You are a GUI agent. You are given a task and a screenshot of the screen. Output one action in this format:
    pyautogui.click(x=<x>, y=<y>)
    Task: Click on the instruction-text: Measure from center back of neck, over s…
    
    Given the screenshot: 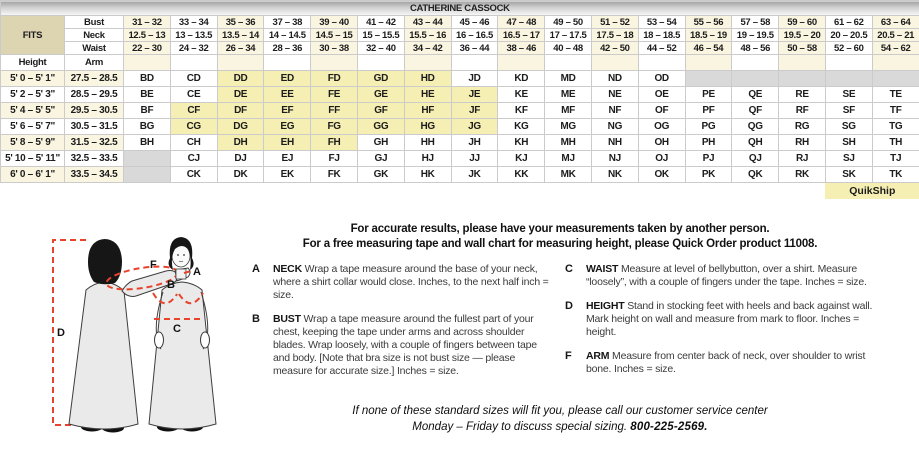 What is the action you would take?
    pyautogui.click(x=726, y=362)
    